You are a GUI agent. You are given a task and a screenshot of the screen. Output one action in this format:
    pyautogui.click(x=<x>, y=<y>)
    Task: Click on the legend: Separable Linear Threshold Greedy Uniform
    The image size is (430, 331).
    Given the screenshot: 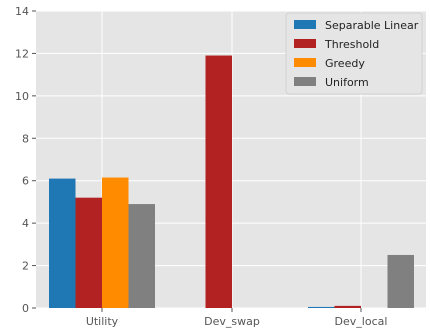 What is the action you would take?
    pyautogui.click(x=354, y=53)
    